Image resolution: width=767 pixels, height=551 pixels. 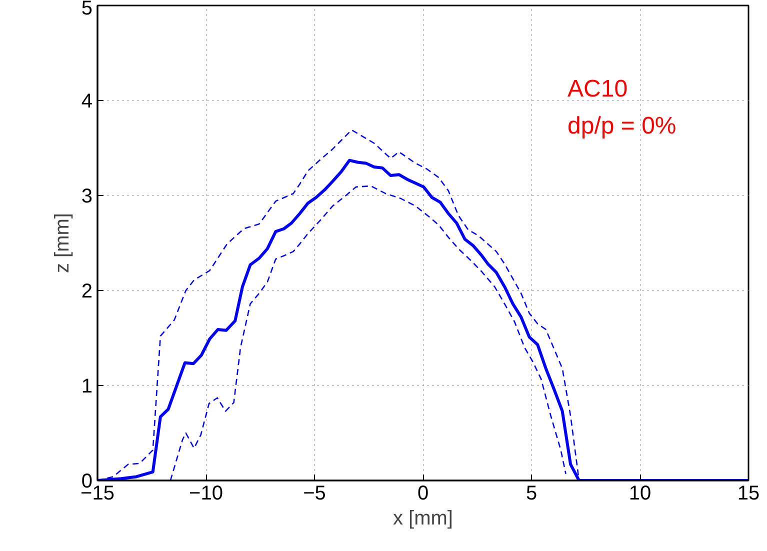 What do you see at coordinates (86, 291) in the screenshot?
I see `y-tick-label: 2` at bounding box center [86, 291].